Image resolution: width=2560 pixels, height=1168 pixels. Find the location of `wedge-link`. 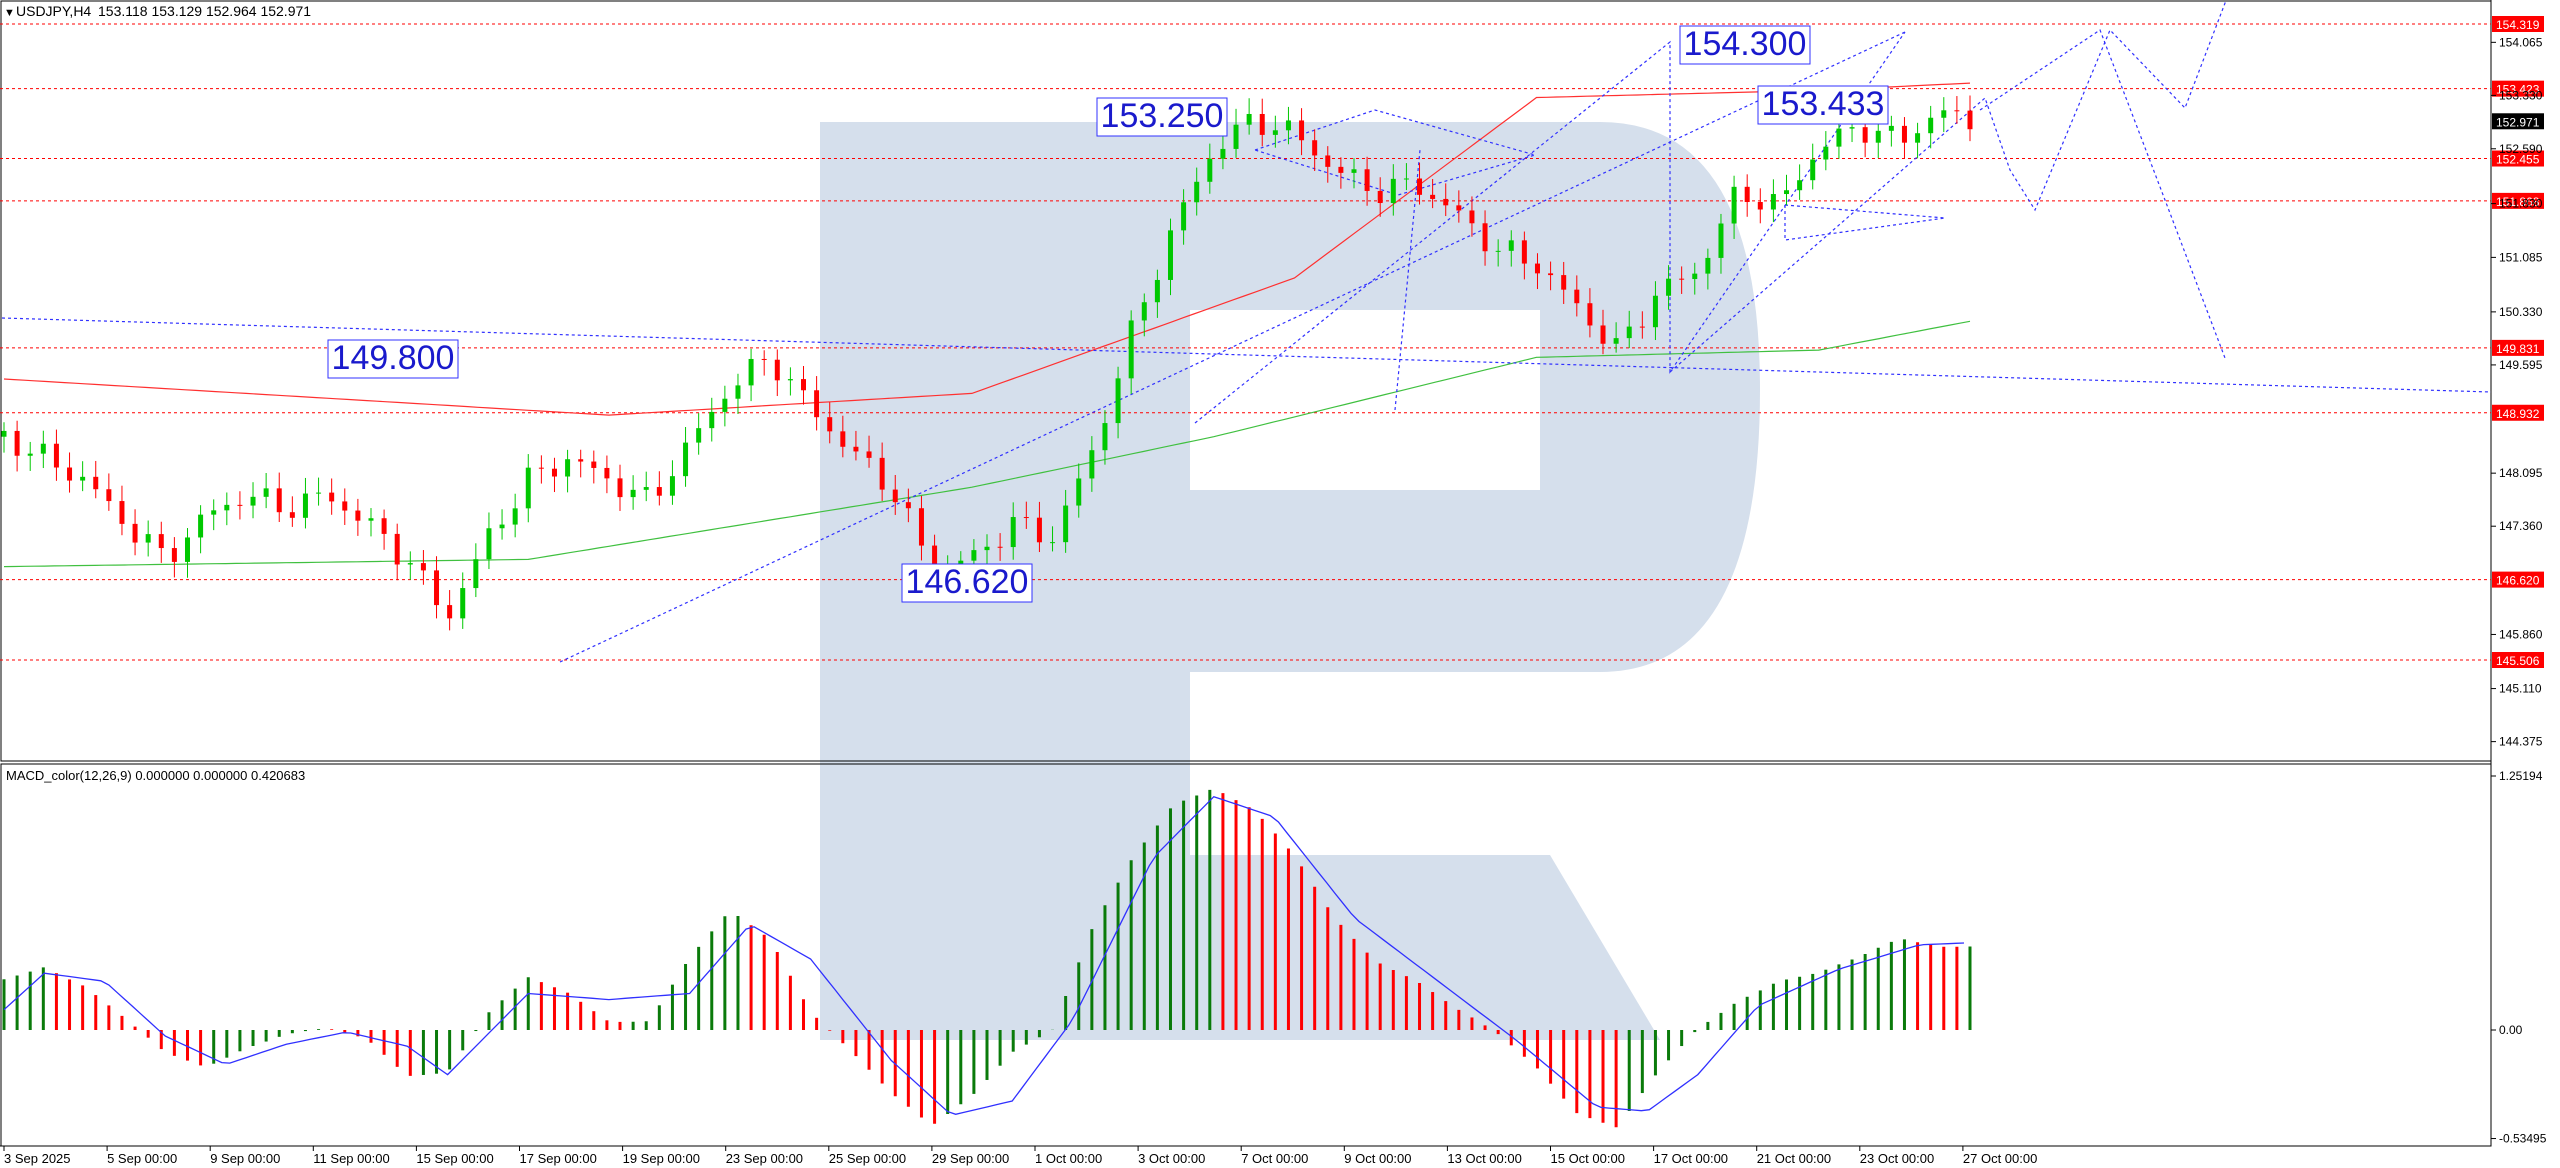

wedge-link is located at coordinates (1407, 280).